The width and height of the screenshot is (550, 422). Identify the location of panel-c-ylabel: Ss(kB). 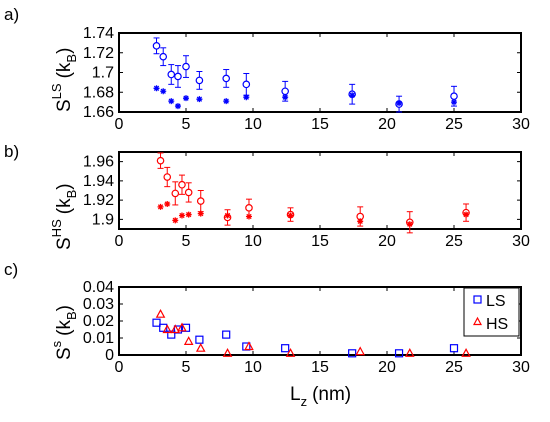
(64, 332).